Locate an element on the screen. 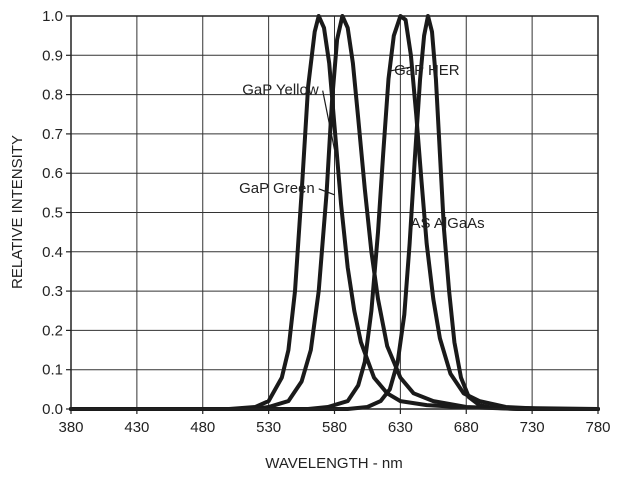  x-tick-label: 630 is located at coordinates (400, 427).